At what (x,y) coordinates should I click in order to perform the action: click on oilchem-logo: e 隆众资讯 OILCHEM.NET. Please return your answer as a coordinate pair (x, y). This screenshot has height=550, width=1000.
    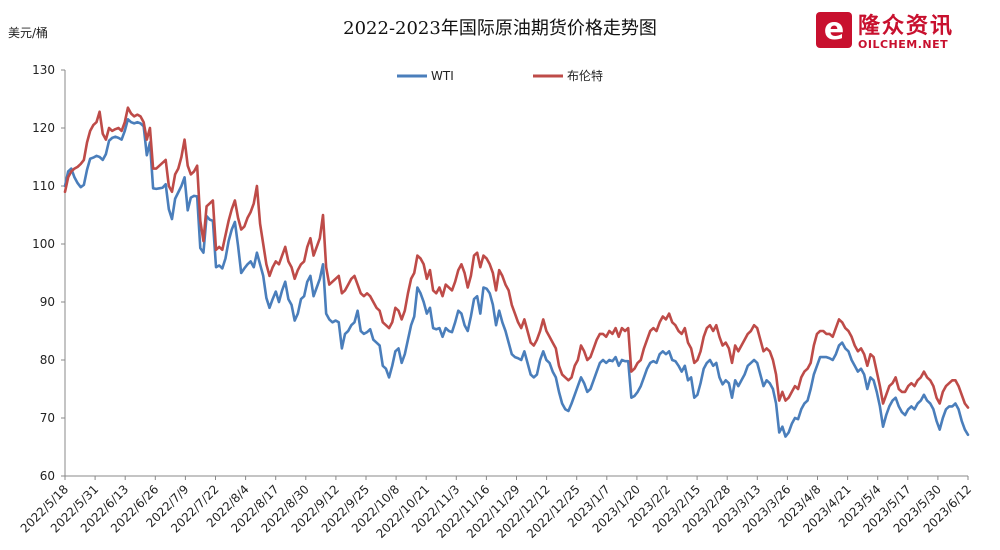
    Looking at the image, I should click on (904, 31).